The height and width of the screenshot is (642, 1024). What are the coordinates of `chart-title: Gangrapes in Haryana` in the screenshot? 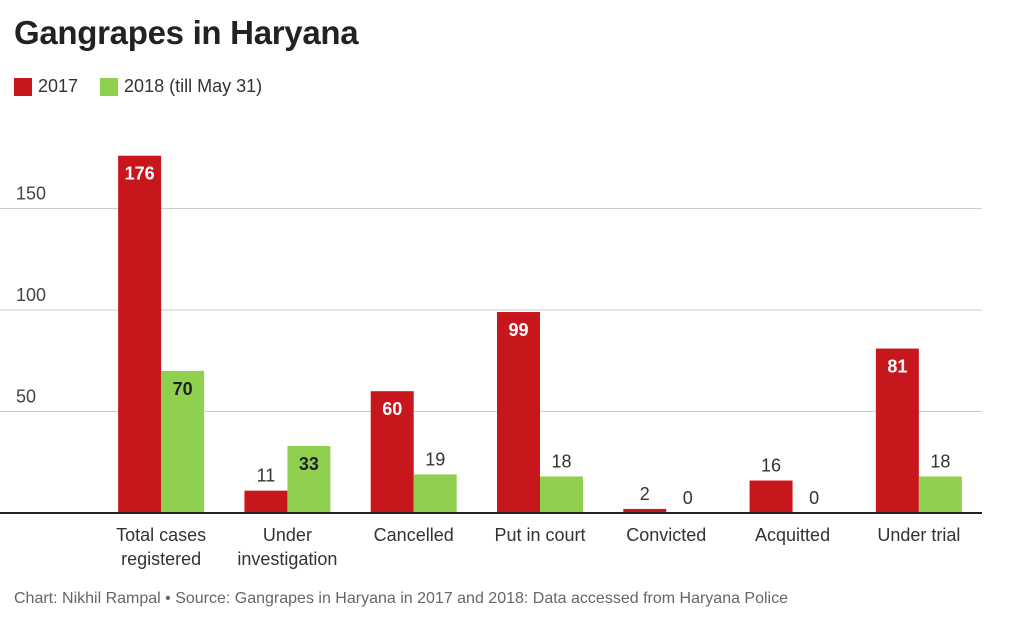 It's located at (186, 32).